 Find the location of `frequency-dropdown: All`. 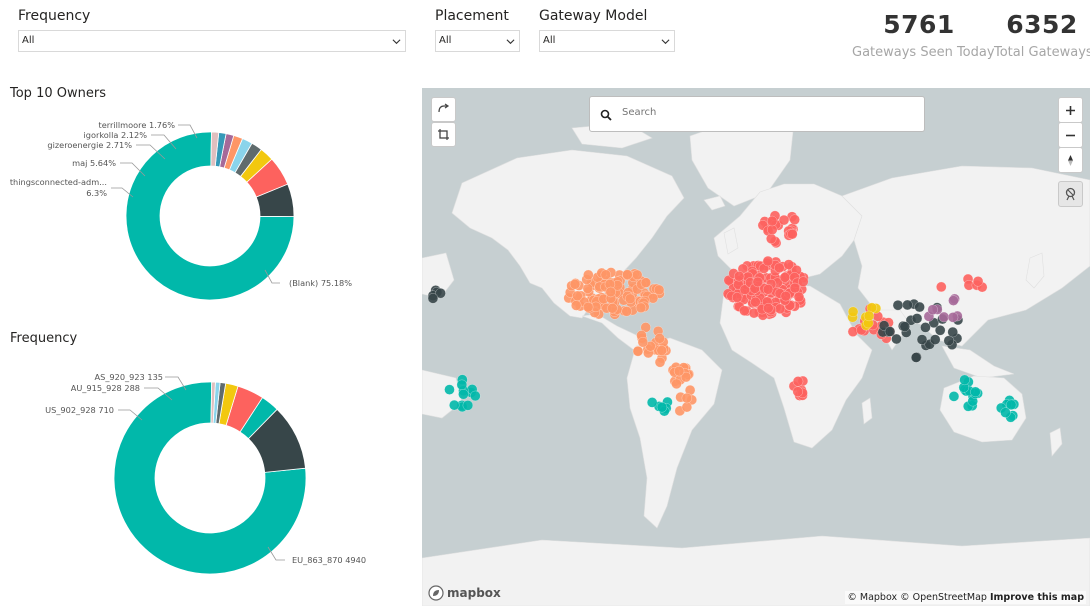

frequency-dropdown: All is located at coordinates (212, 41).